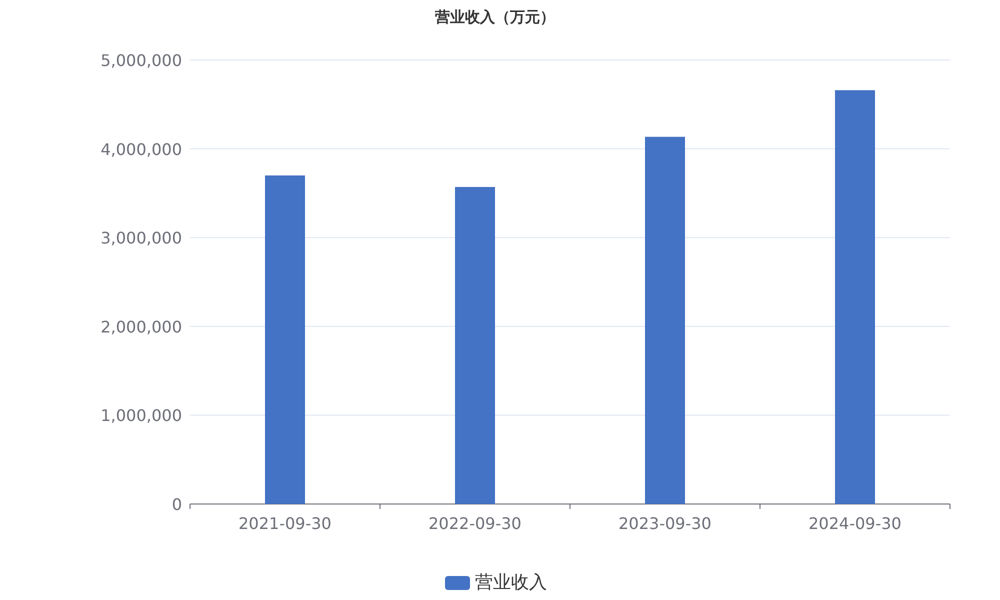  Describe the element at coordinates (141, 60) in the screenshot. I see `y-tick-label: 5,000,000` at that location.